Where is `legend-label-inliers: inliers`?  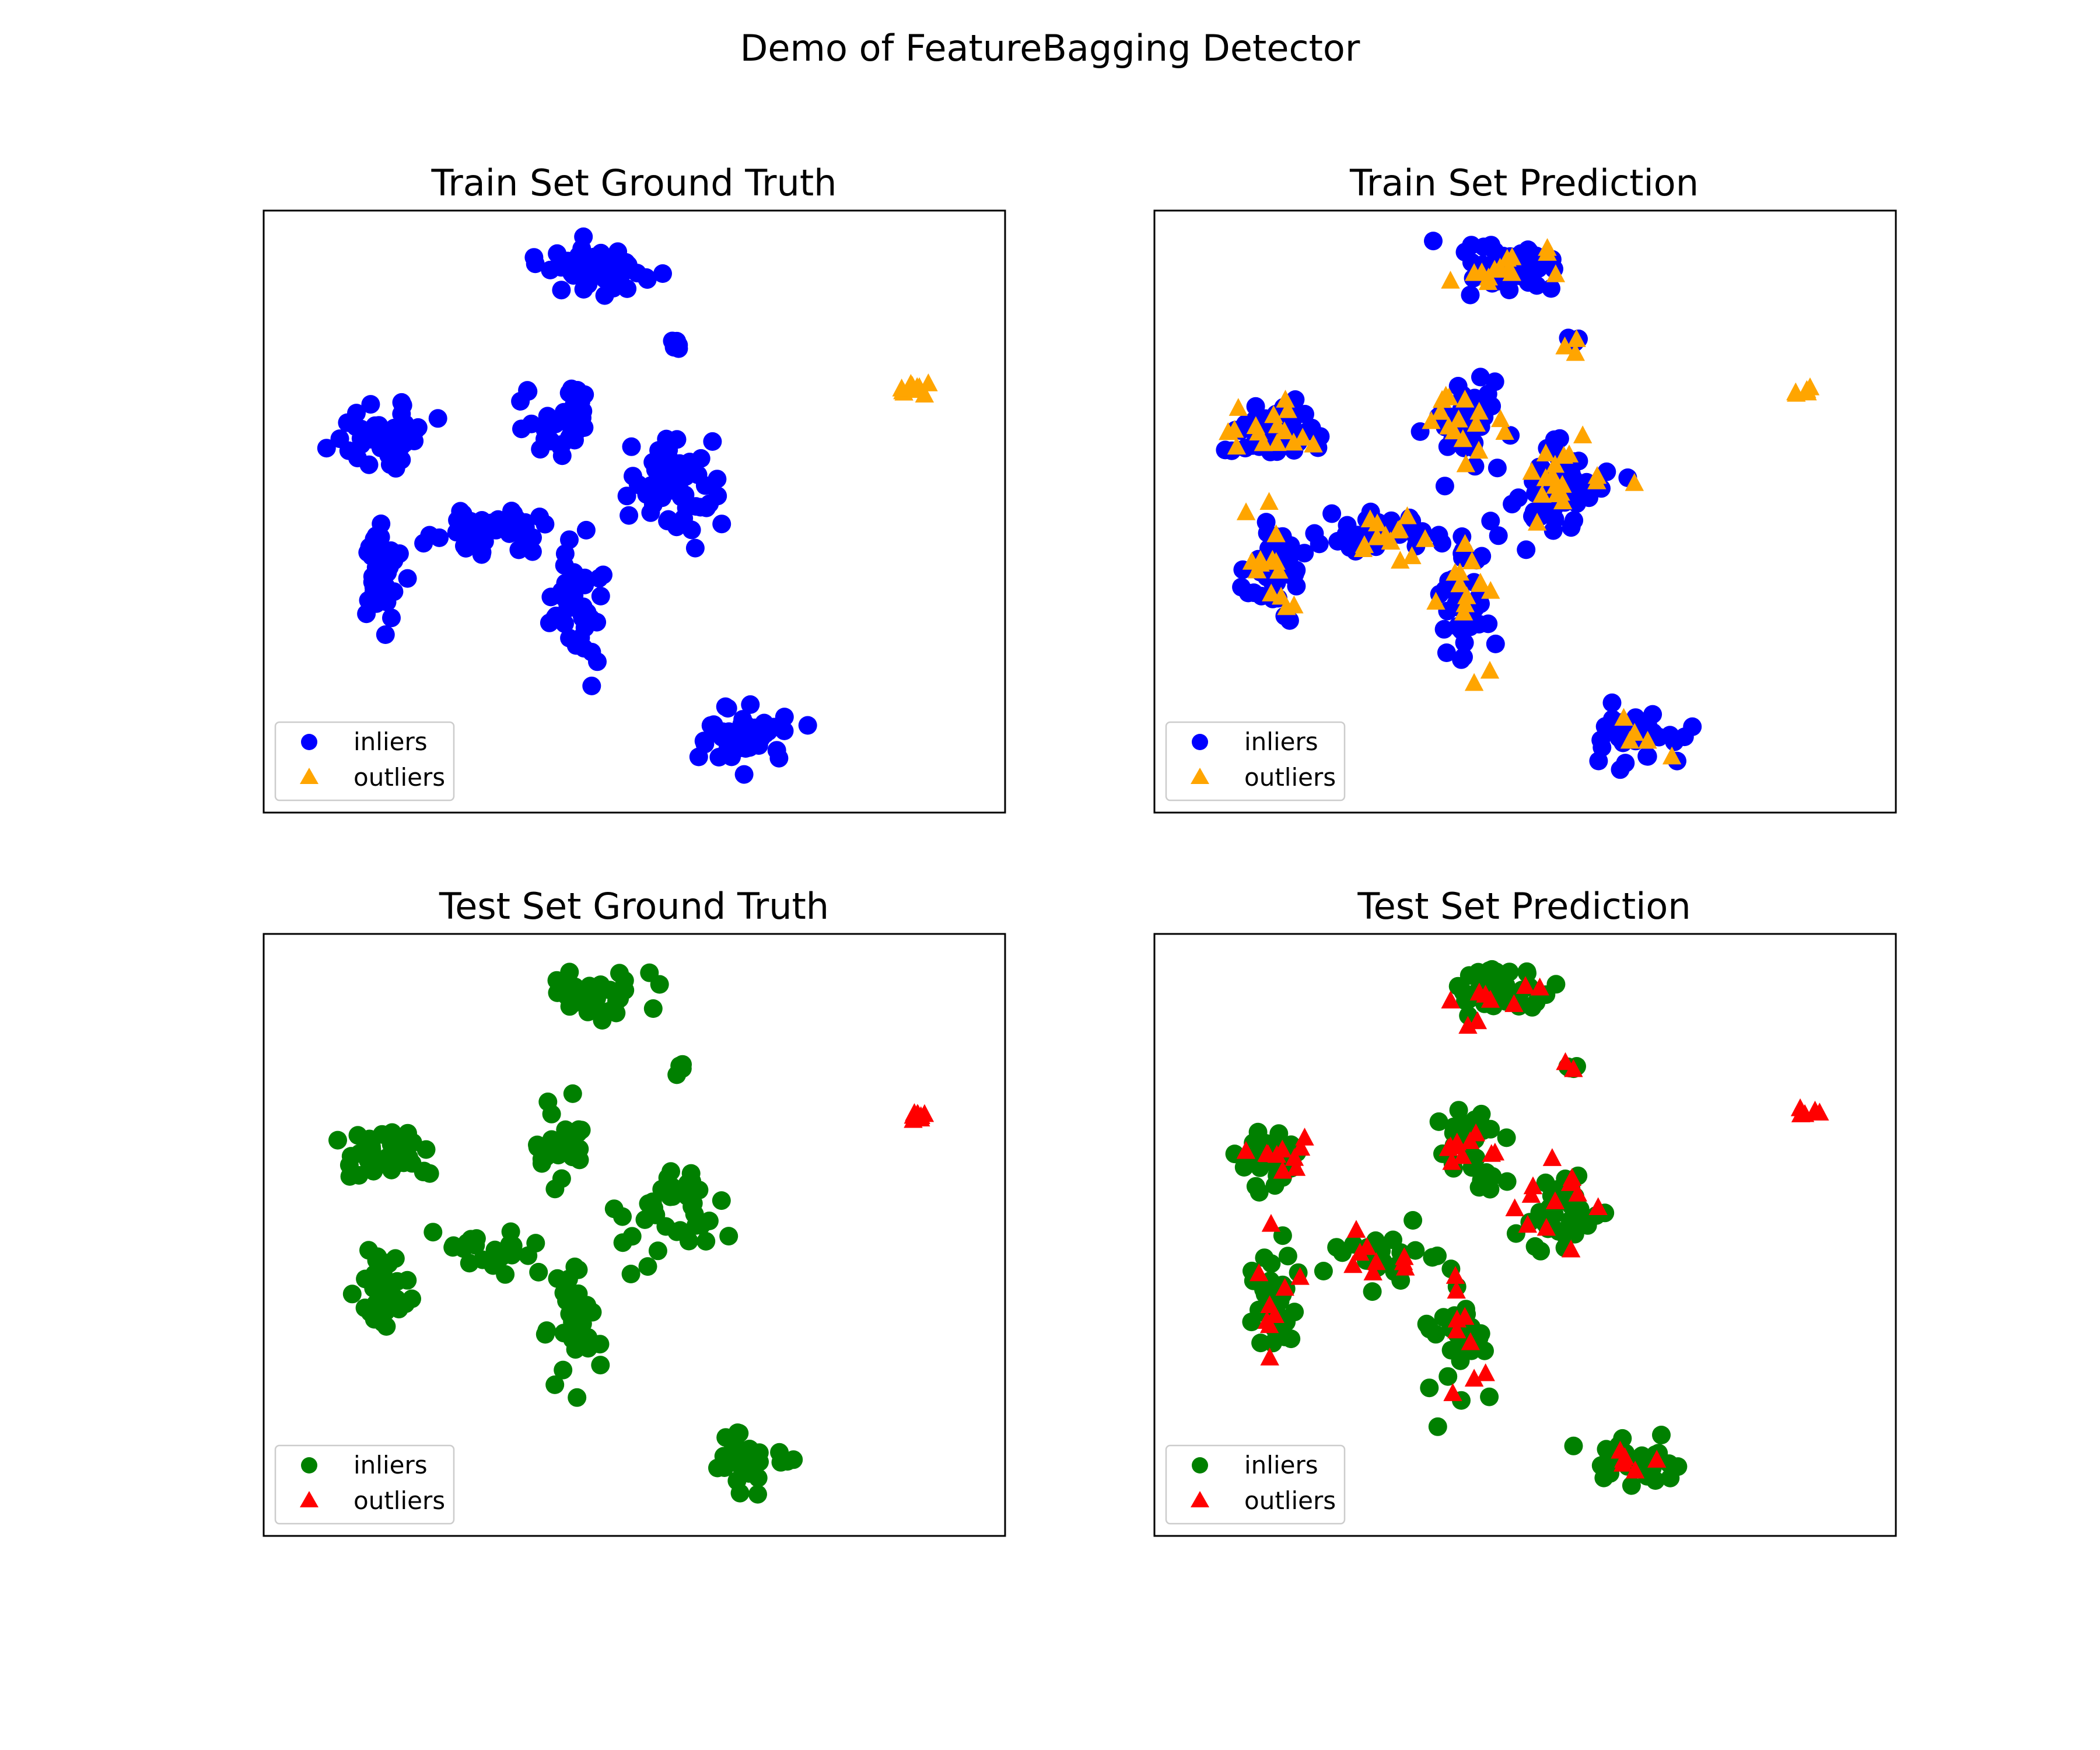 legend-label-inliers: inliers is located at coordinates (1281, 1465).